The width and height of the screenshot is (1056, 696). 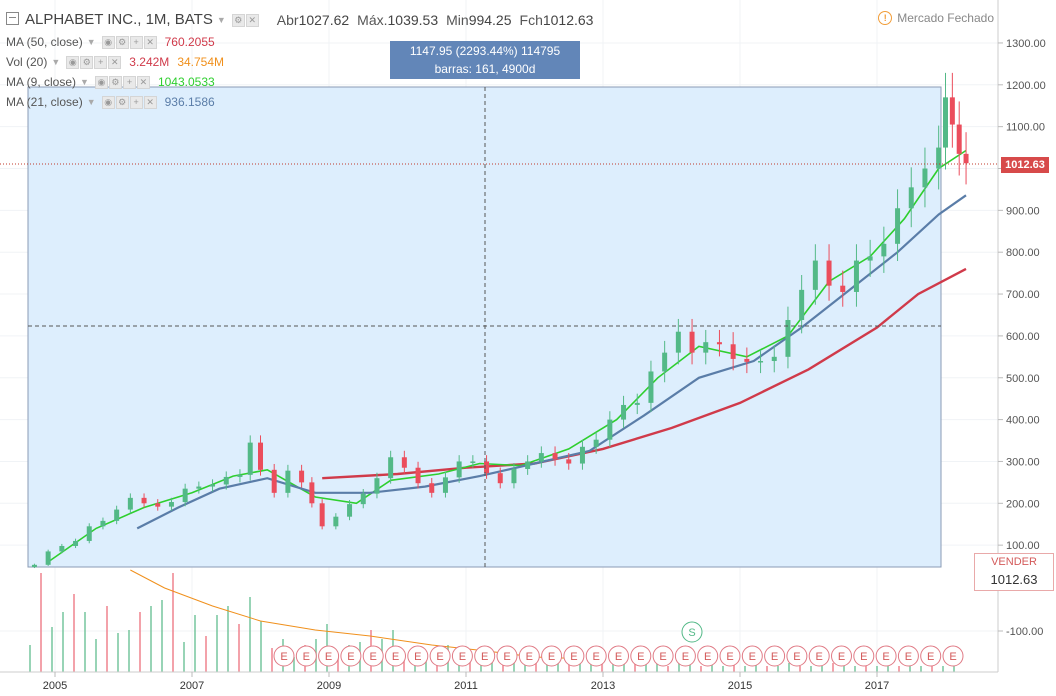 I want to click on time-tick-label: 2015, so click(x=740, y=686).